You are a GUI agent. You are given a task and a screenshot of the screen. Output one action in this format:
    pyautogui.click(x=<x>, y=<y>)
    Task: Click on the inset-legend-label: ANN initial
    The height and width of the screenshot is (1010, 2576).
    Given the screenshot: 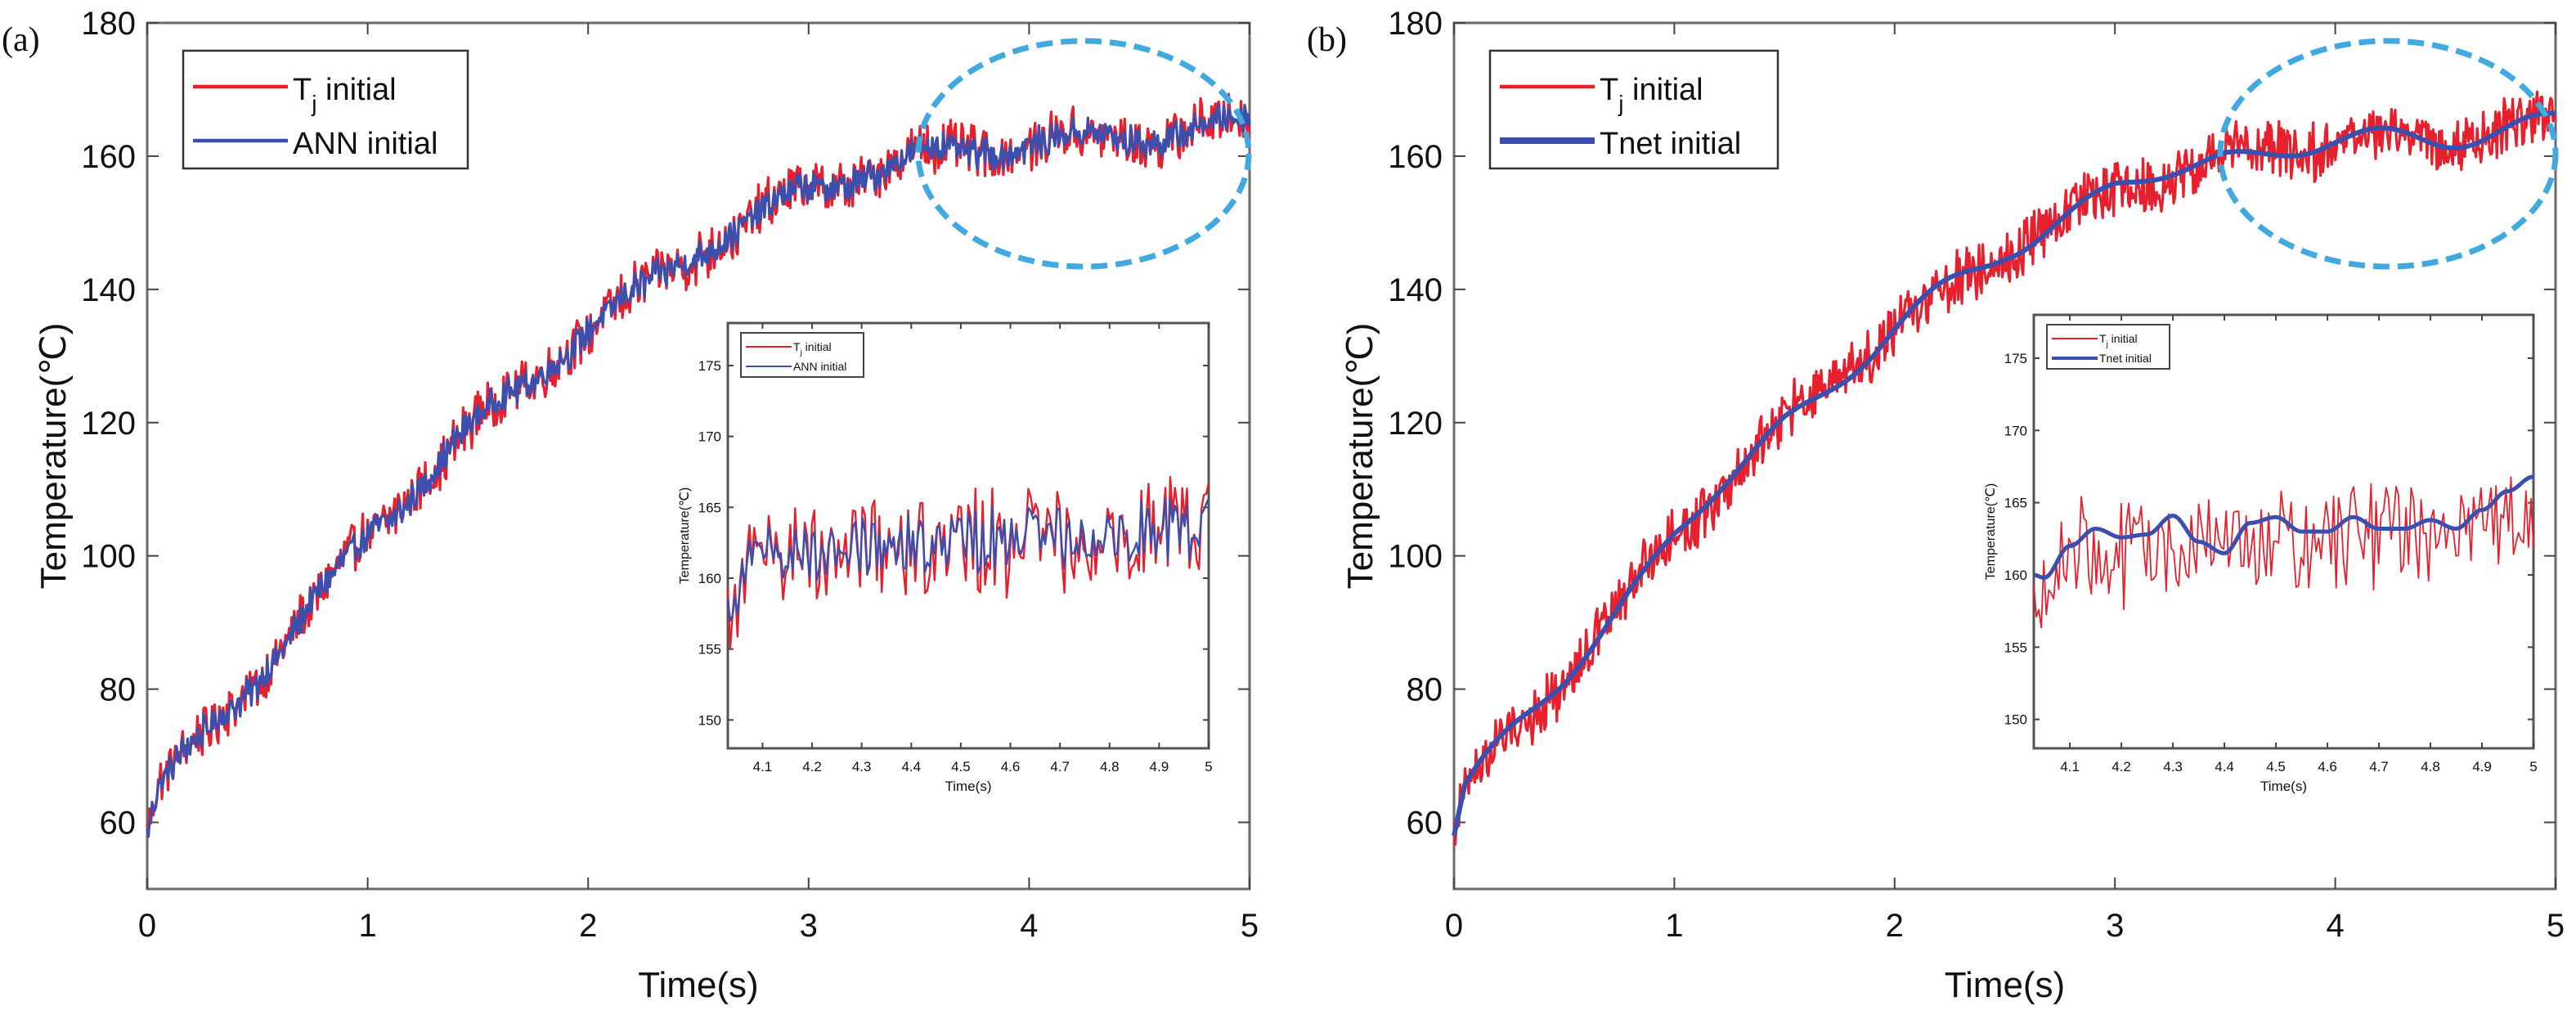 What is the action you would take?
    pyautogui.click(x=819, y=366)
    